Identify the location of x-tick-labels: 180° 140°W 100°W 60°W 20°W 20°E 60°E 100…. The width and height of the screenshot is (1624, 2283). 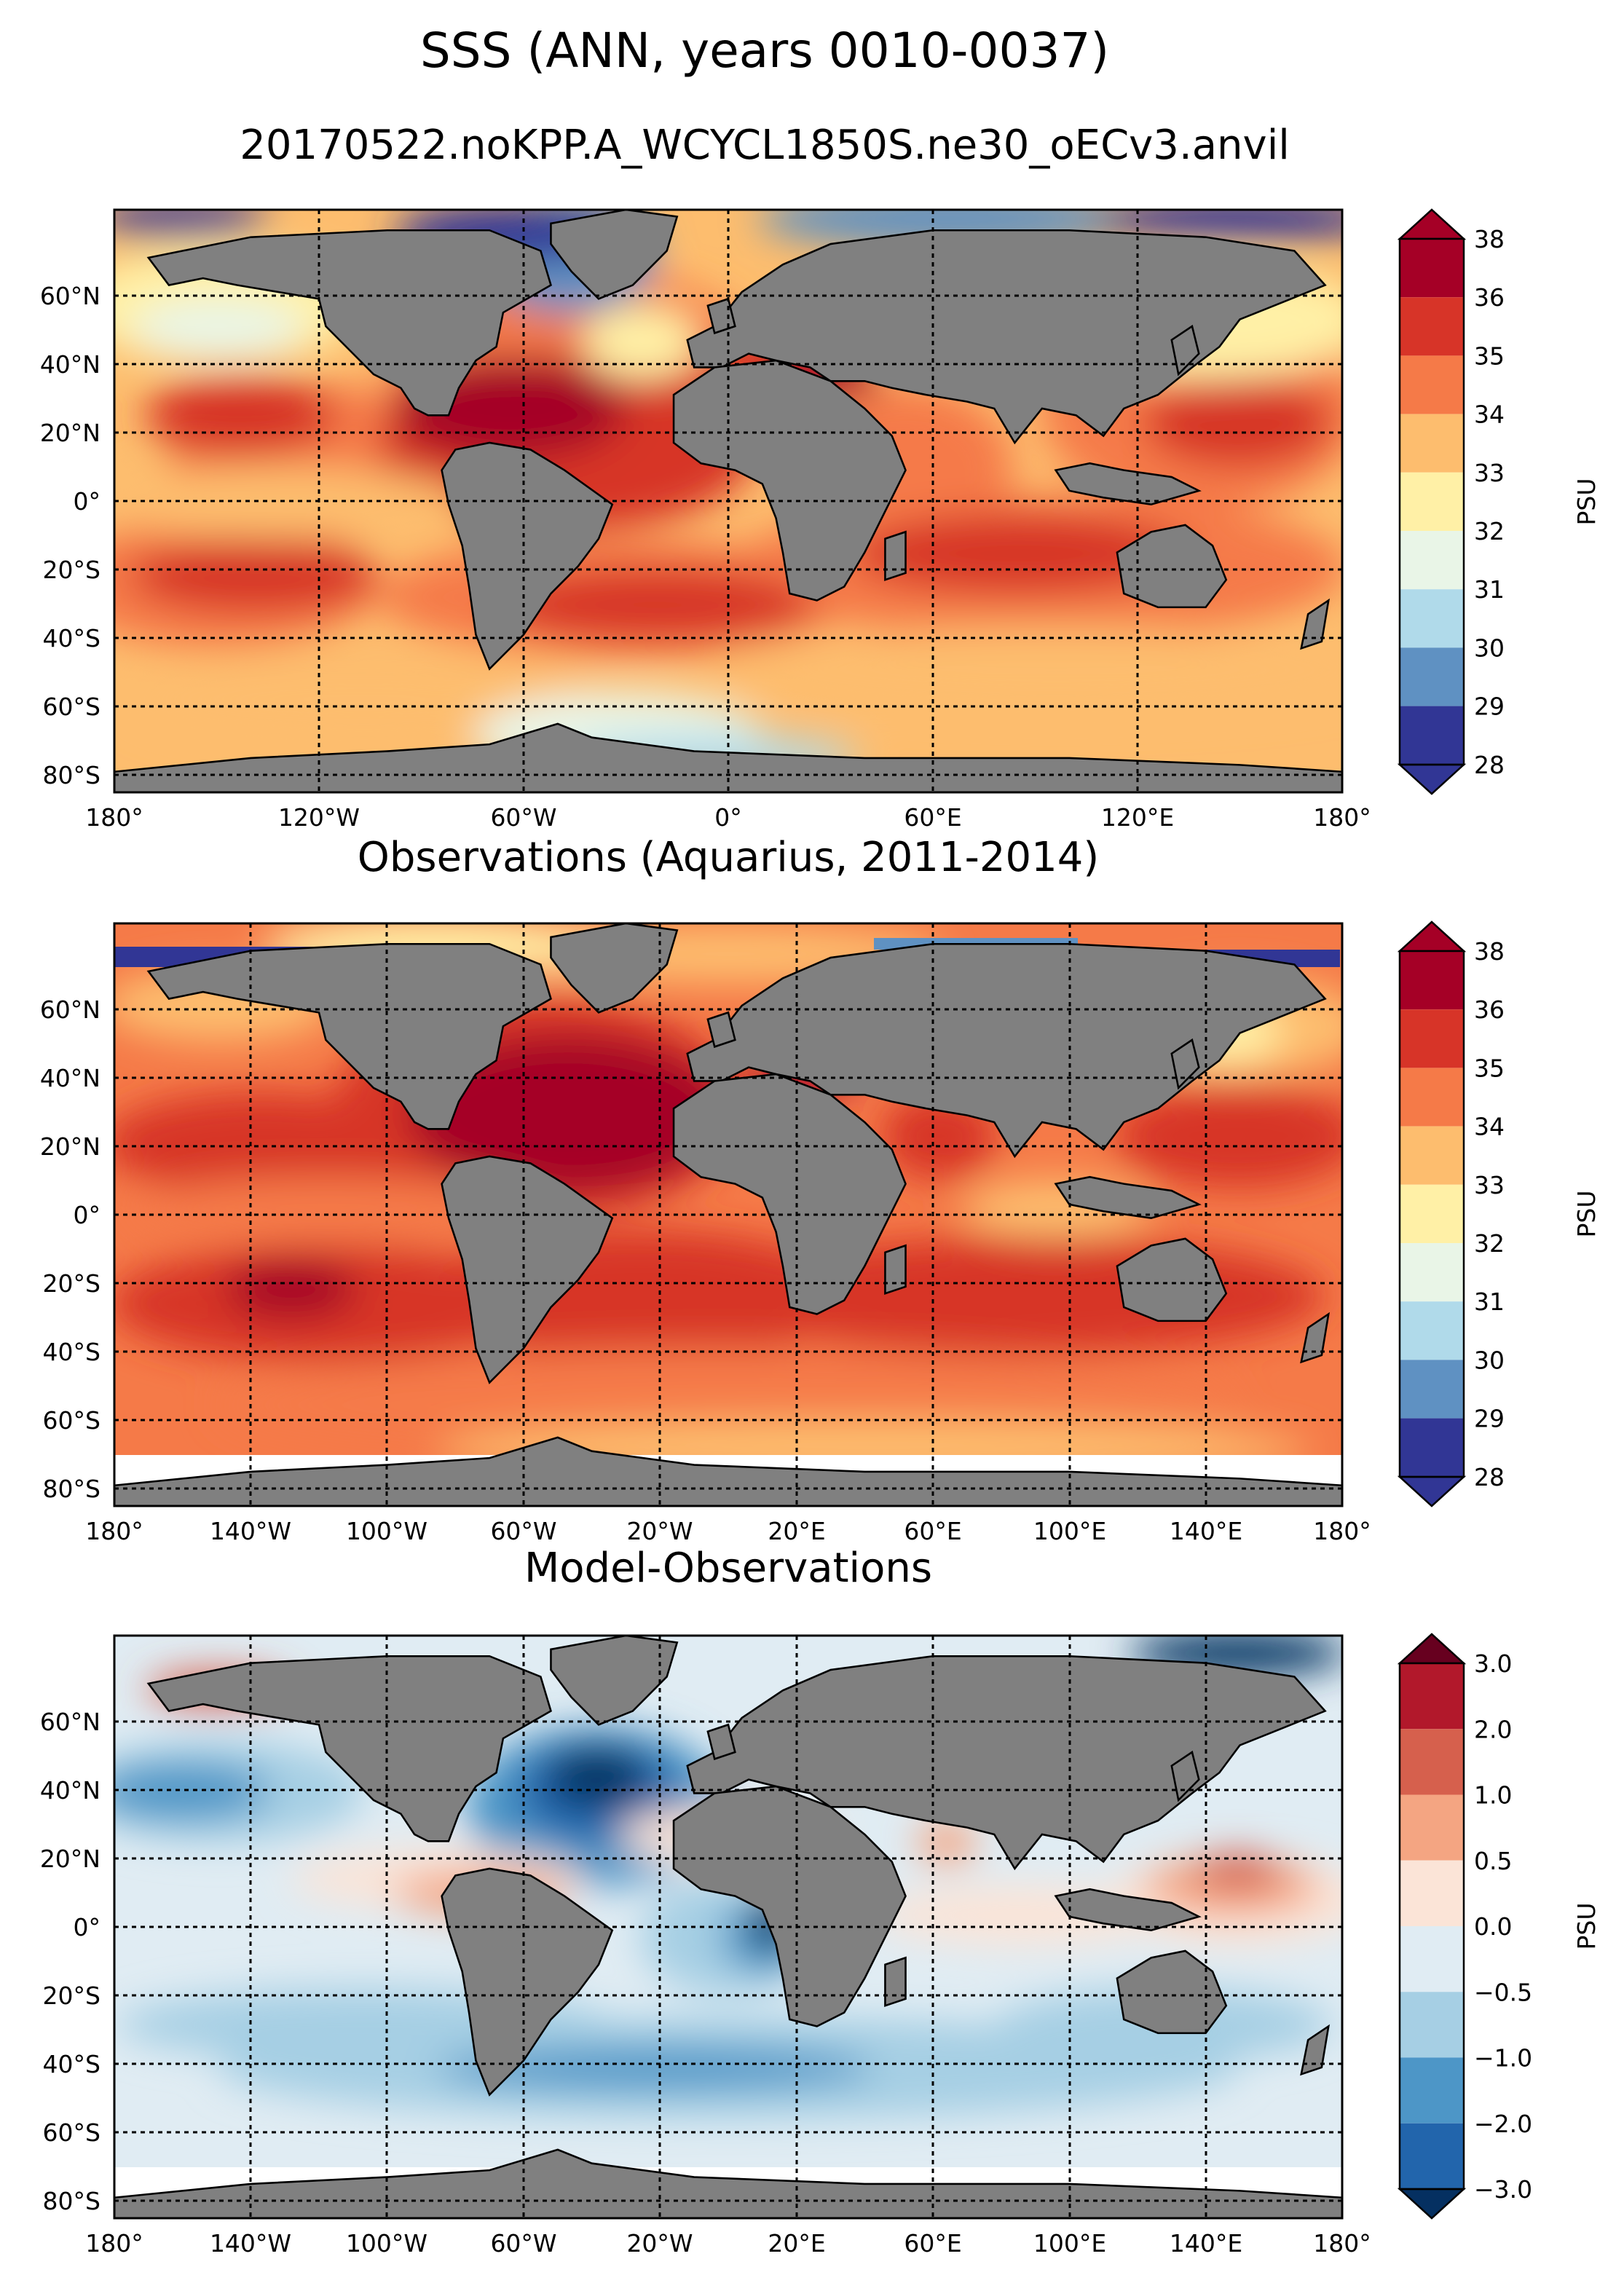
(728, 2243).